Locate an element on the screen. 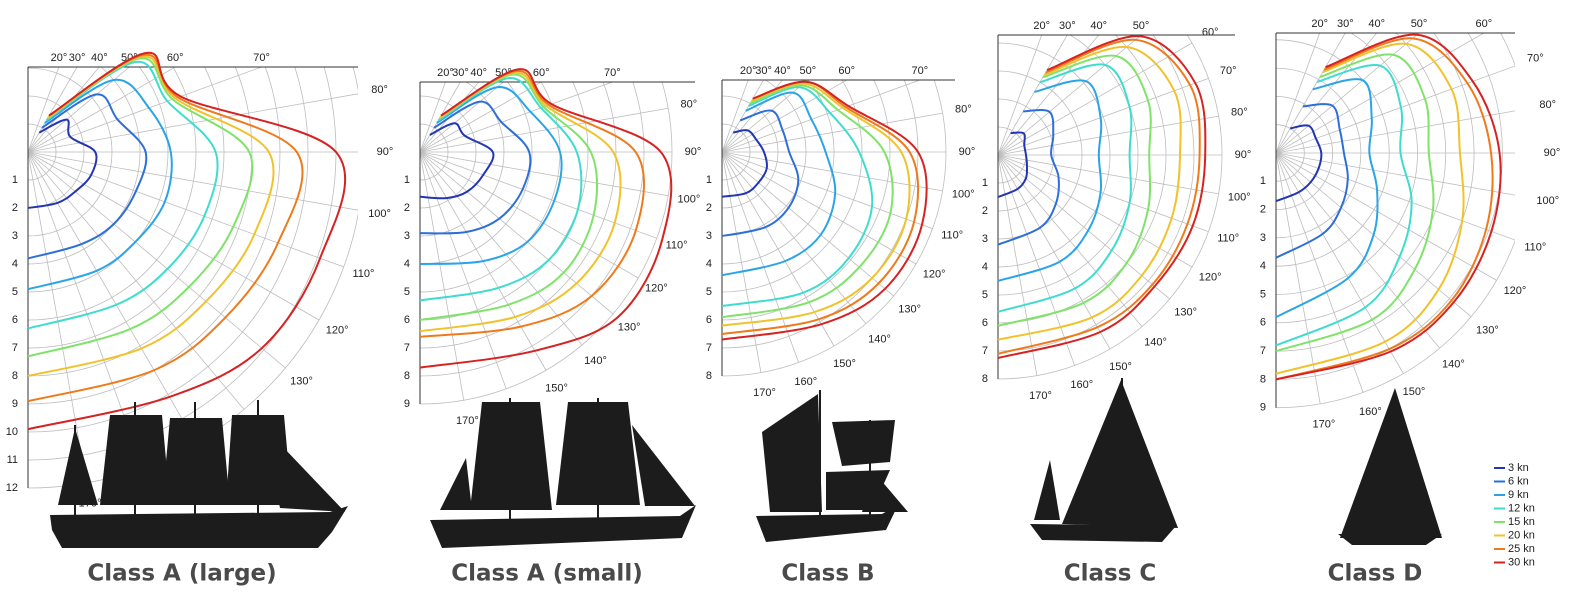 This screenshot has height=600, width=1585. angle-tick-label: 40° is located at coordinates (99, 58).